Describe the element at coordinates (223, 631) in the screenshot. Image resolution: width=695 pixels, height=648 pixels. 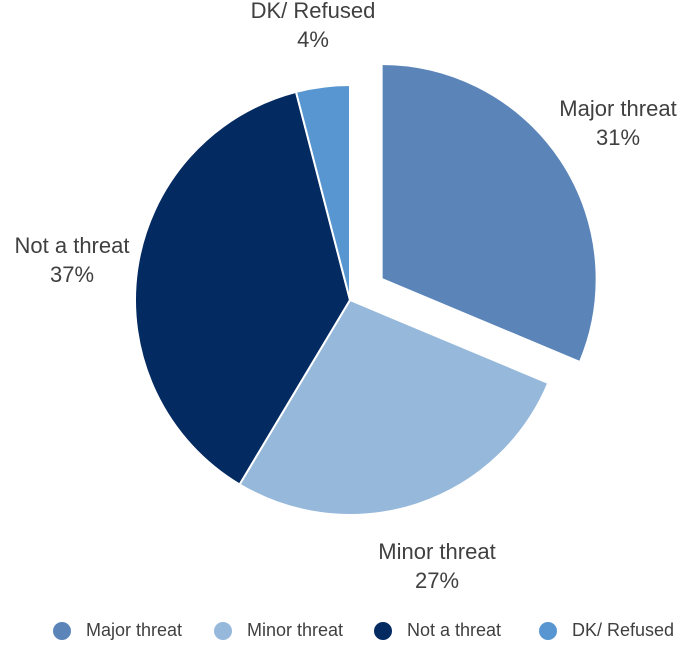
I see `legend-marker-minor-threat` at that location.